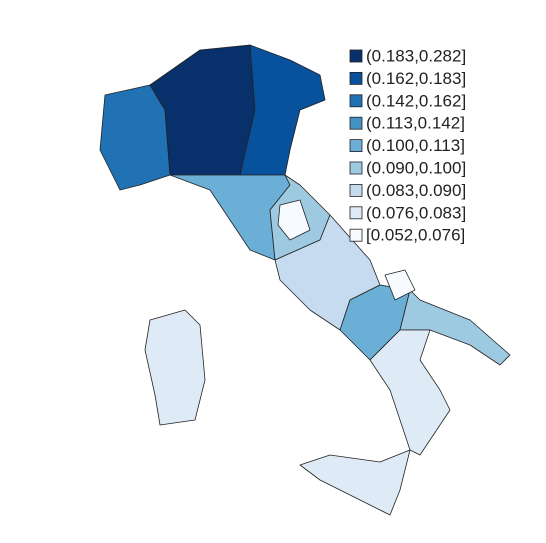 The image size is (546, 543). I want to click on legend-label: (0.083,0.090], so click(416, 190).